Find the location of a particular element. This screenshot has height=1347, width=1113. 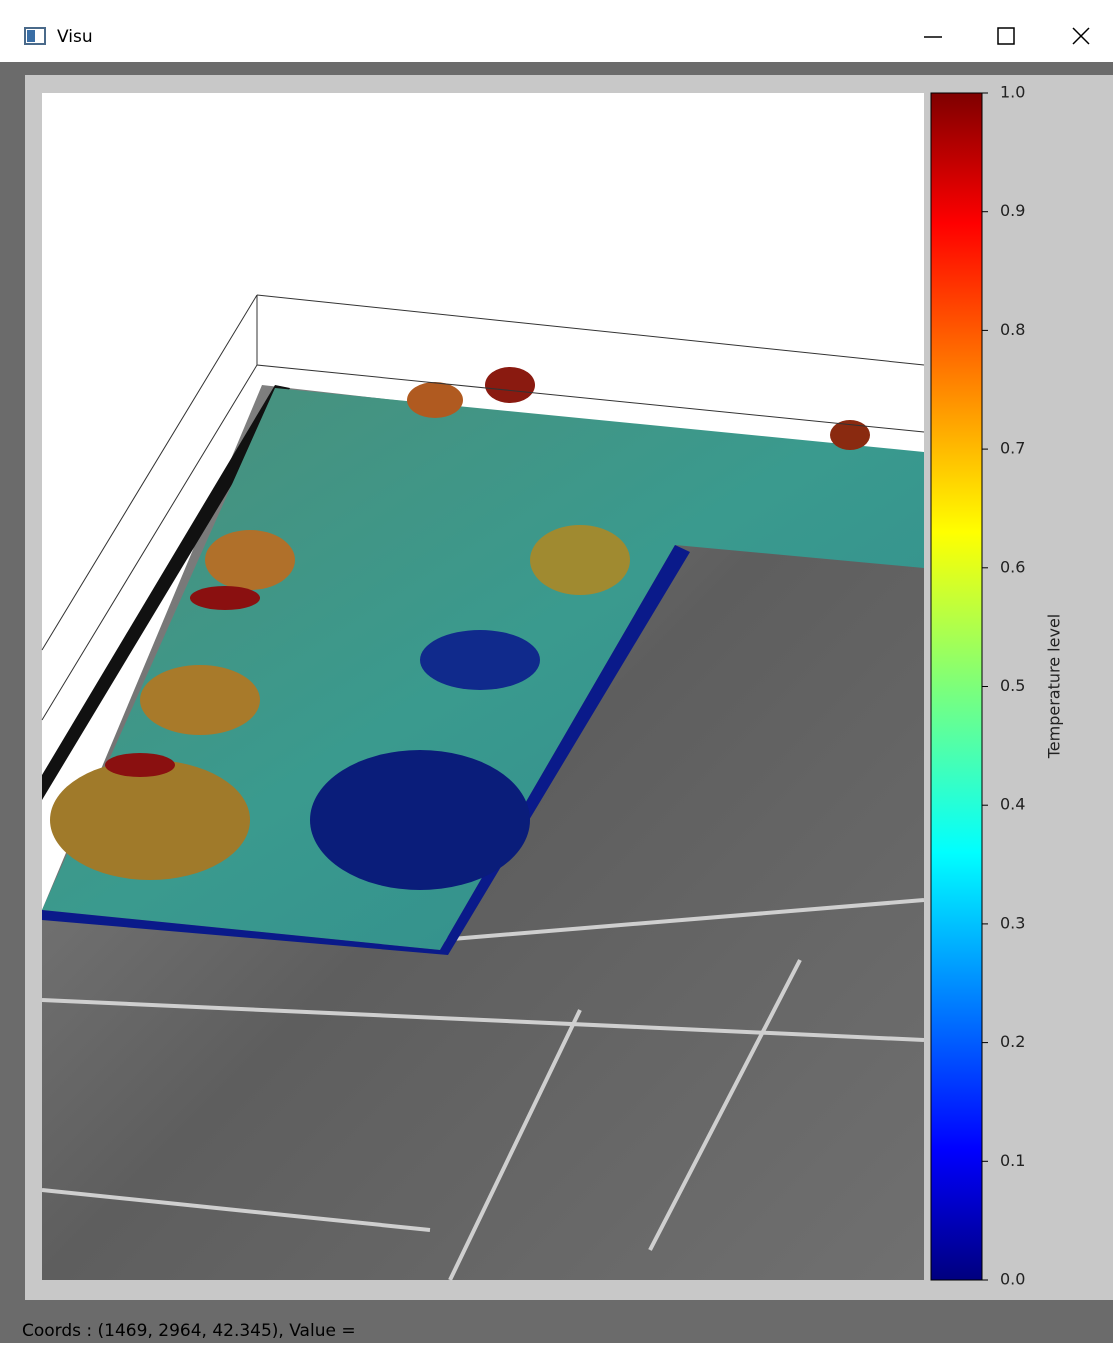

colorbar is located at coordinates (956, 686).